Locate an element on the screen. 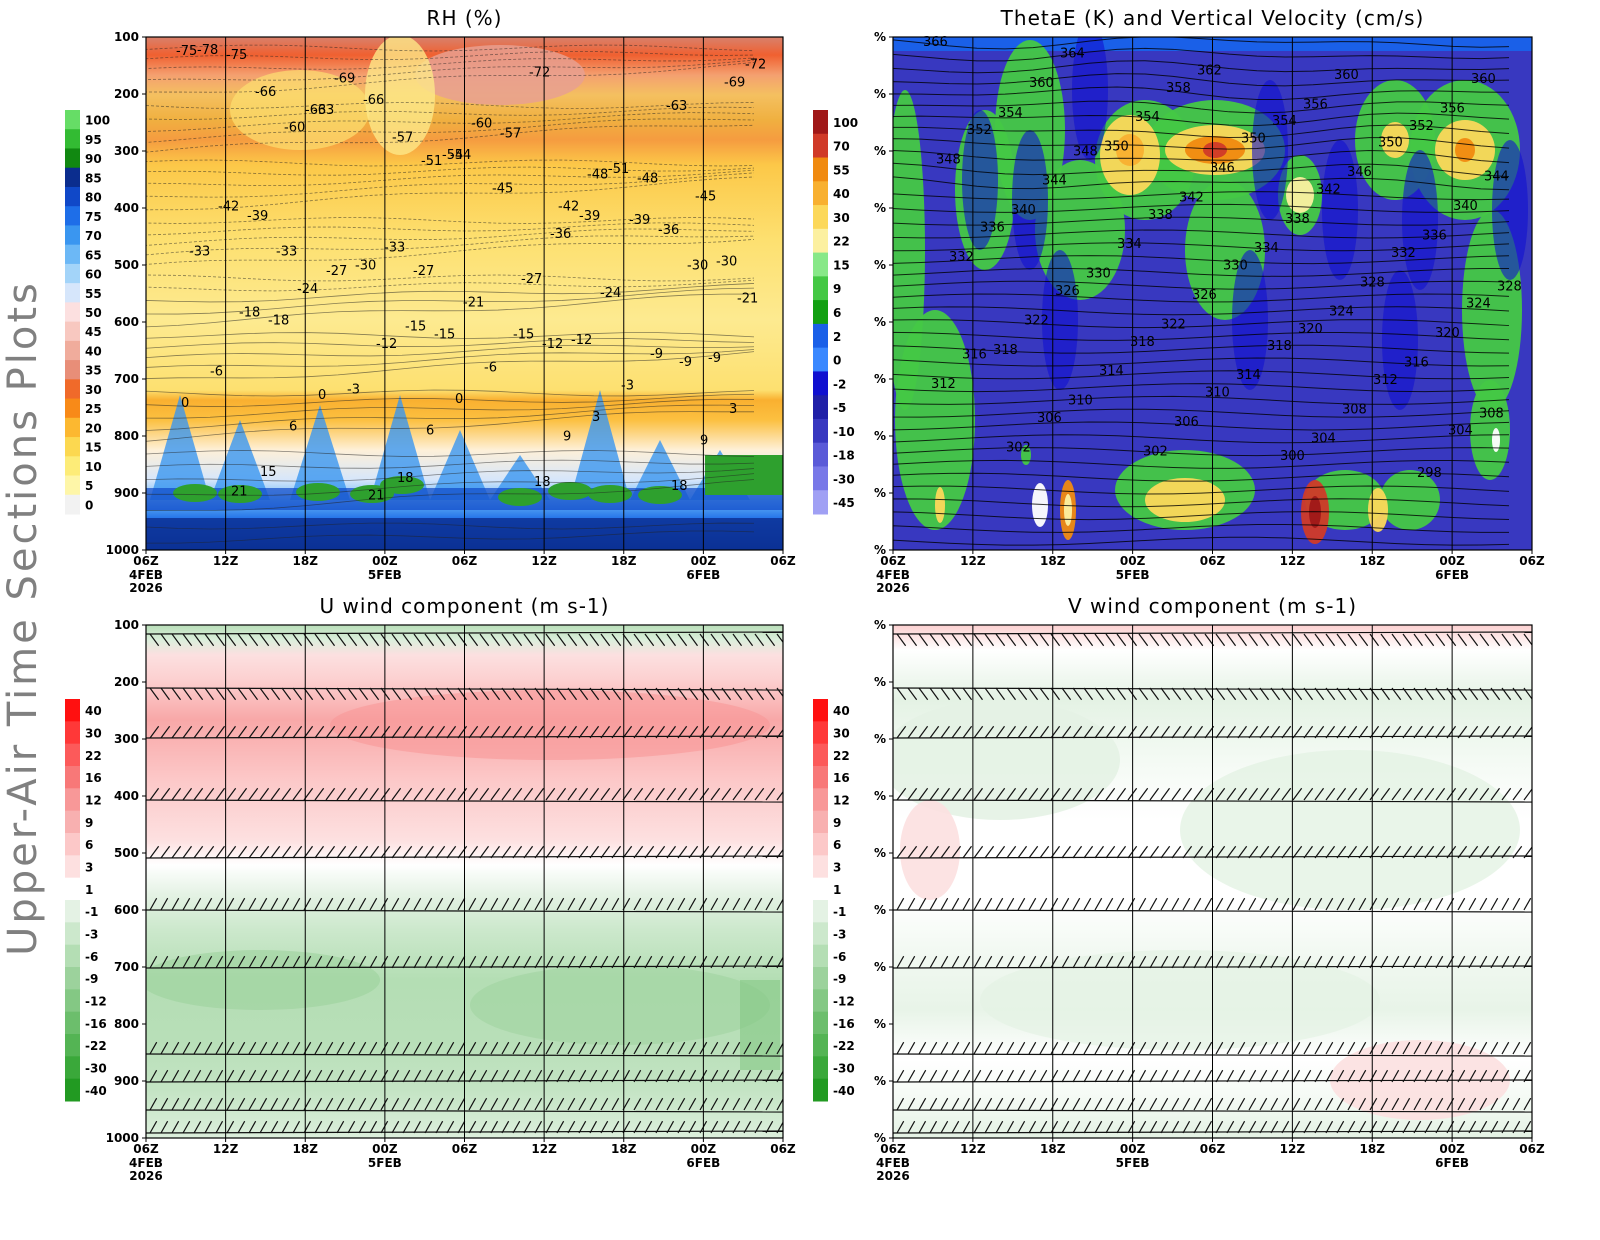 The height and width of the screenshot is (1240, 1600). colorbar: 100 70 55 40 30 22 15 9 6 2 0 -2 -5 -10 -18 -30 -45 is located at coordinates (835, 312).